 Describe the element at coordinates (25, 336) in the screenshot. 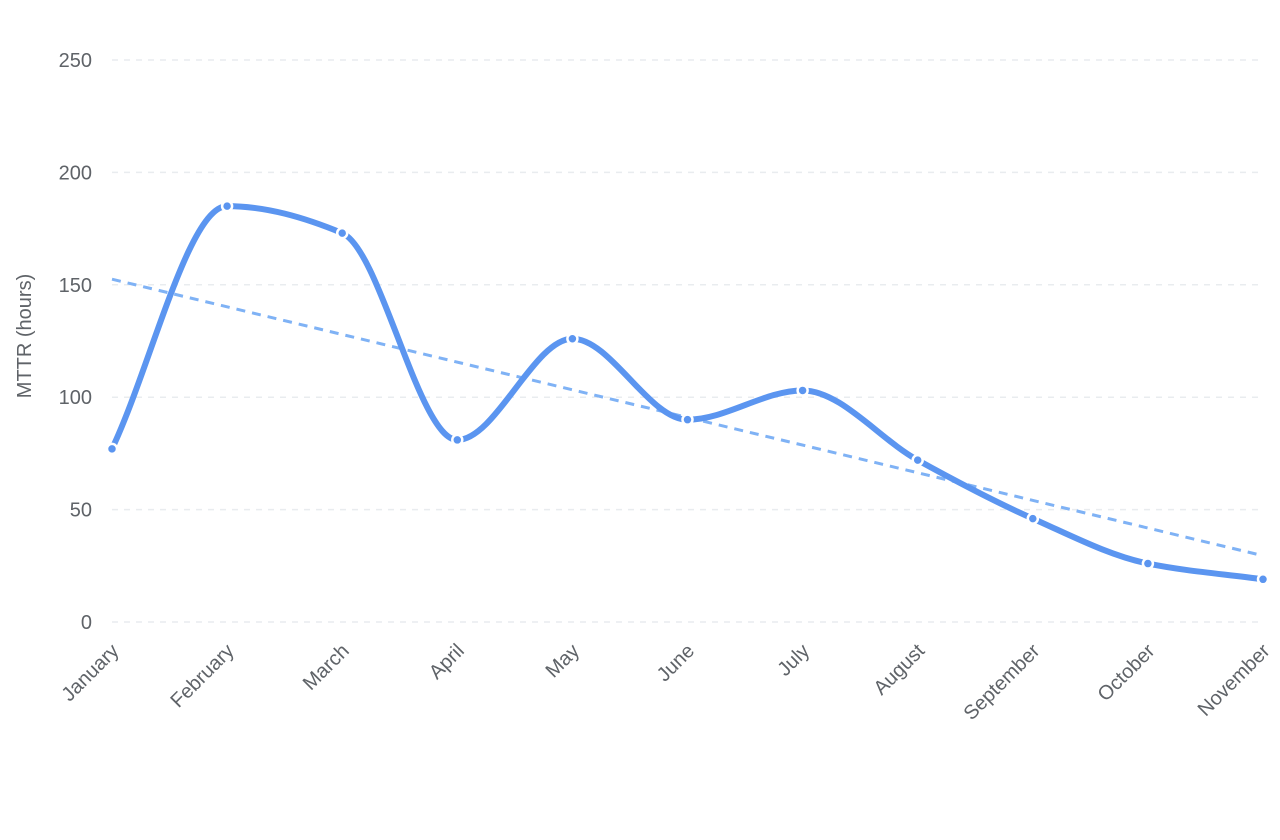

I see `y-axis-title: MTTR (hours)` at that location.